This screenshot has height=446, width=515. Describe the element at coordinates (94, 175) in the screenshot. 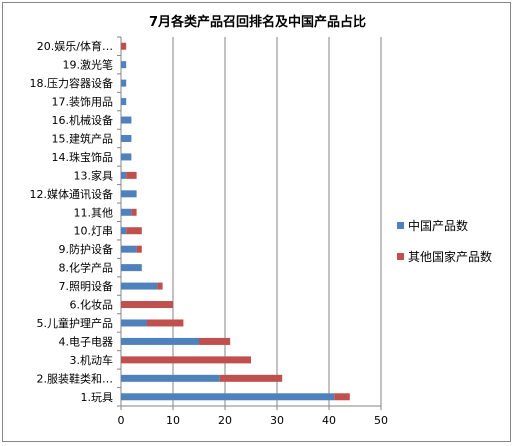

I see `y-tick-label: 13.家具` at that location.